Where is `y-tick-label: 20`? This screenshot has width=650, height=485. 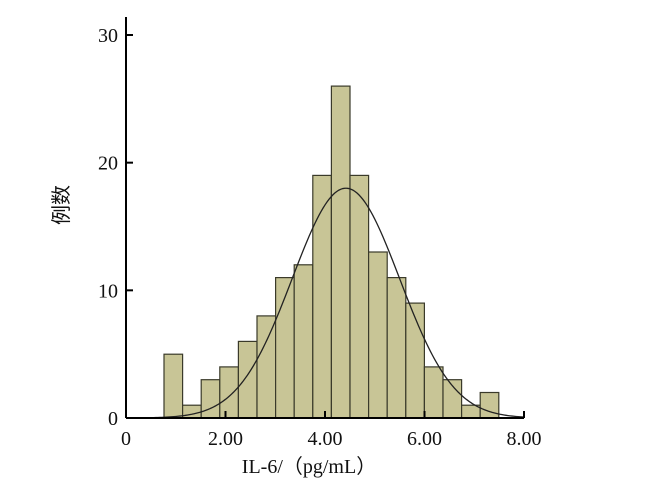 y-tick-label: 20 is located at coordinates (108, 164).